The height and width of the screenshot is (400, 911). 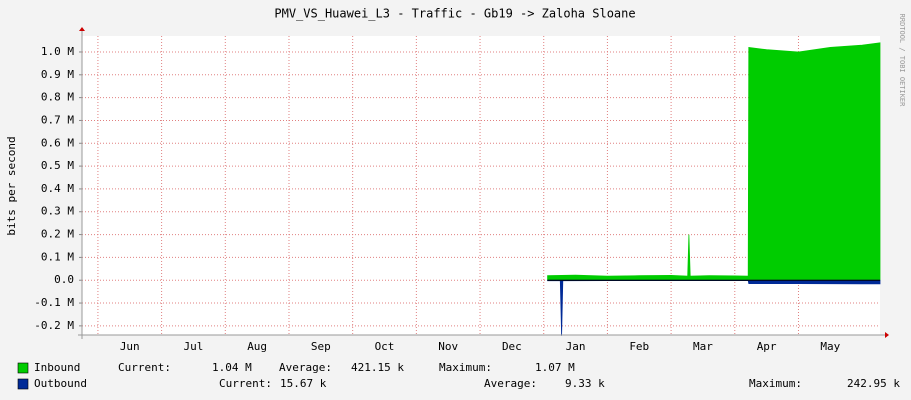 What do you see at coordinates (57, 97) in the screenshot?
I see `y-tick-label: 0.8 M` at bounding box center [57, 97].